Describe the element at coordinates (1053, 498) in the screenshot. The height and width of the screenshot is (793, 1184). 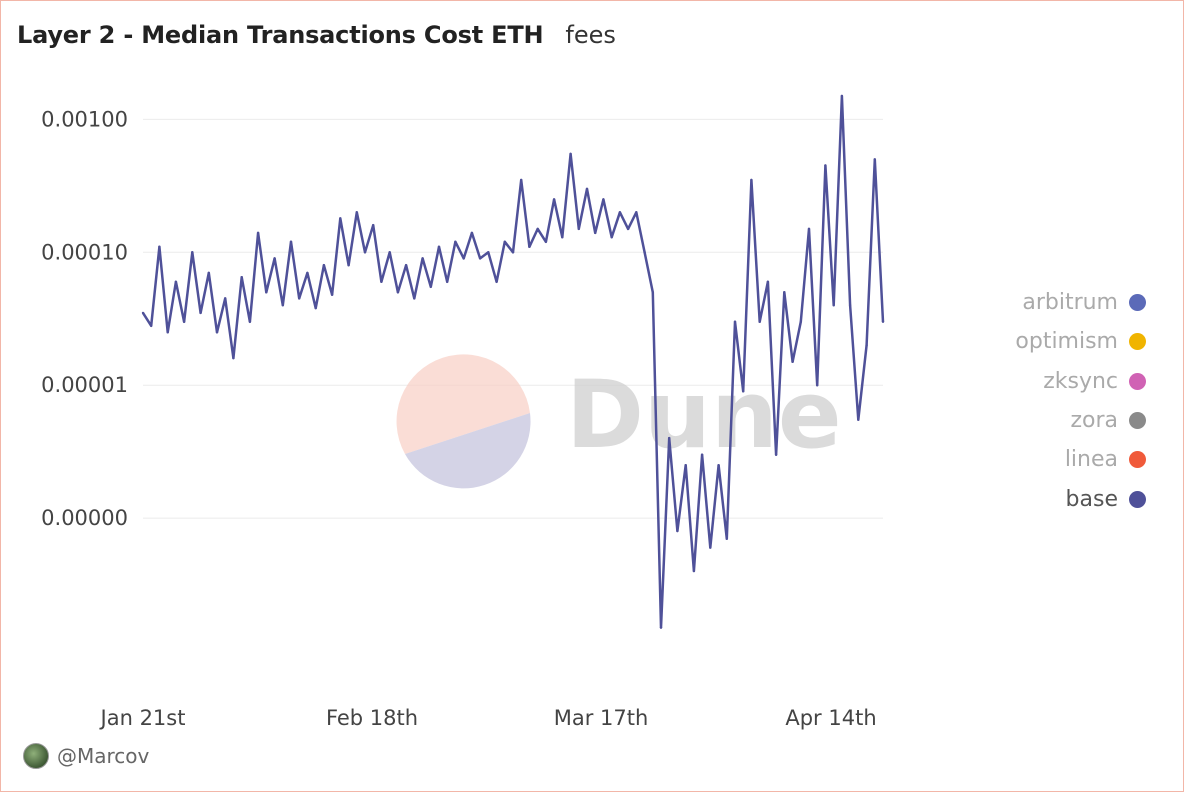
I see `legend-item-base: base` at that location.